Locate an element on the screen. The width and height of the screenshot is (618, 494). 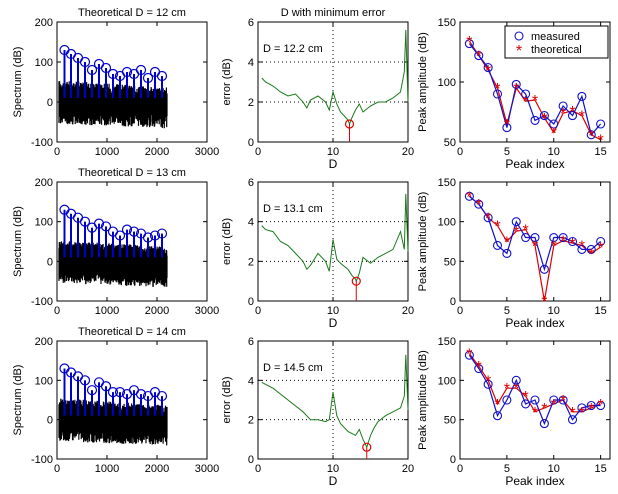
y-tick-label: 50 is located at coordinates (450, 262).